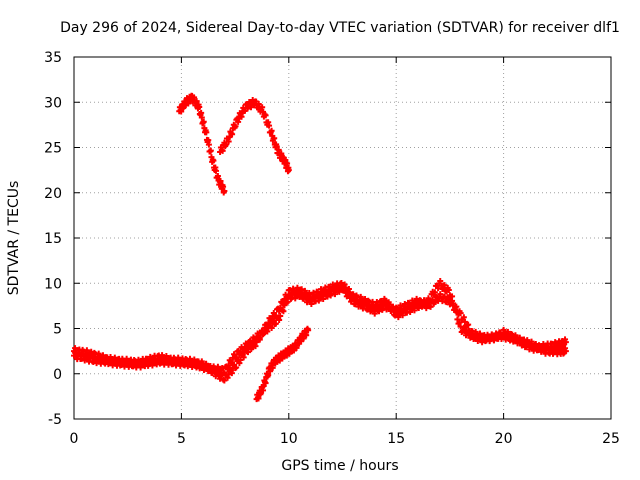 The width and height of the screenshot is (640, 480). What do you see at coordinates (396, 439) in the screenshot?
I see `x-tick-label: 15` at bounding box center [396, 439].